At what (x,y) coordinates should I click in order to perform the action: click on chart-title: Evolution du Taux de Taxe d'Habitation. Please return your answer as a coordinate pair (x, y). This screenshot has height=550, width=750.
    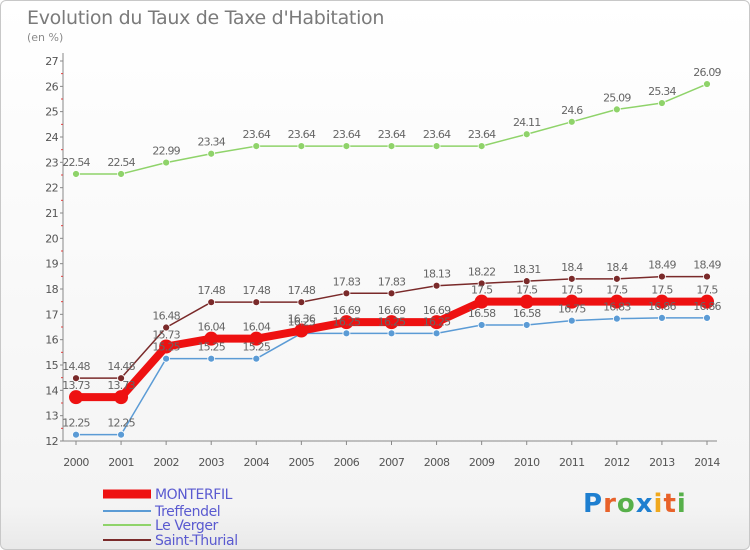
    Looking at the image, I should click on (206, 18).